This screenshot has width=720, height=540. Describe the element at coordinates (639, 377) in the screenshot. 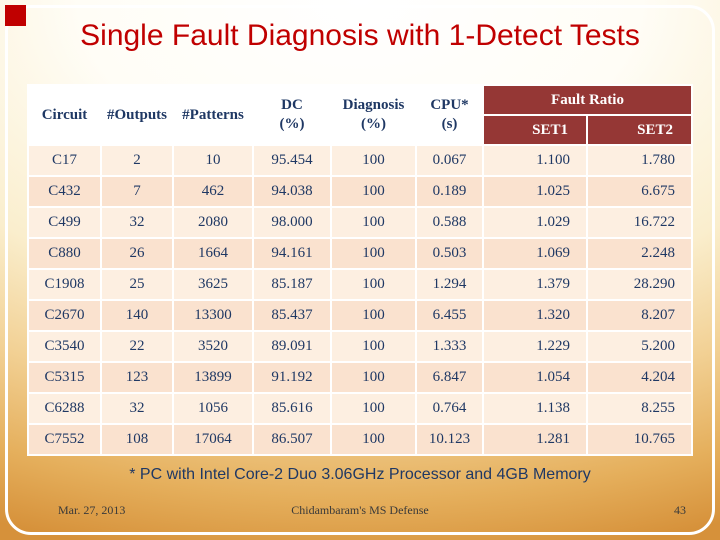

I see `cell-set2: 4.204` at that location.